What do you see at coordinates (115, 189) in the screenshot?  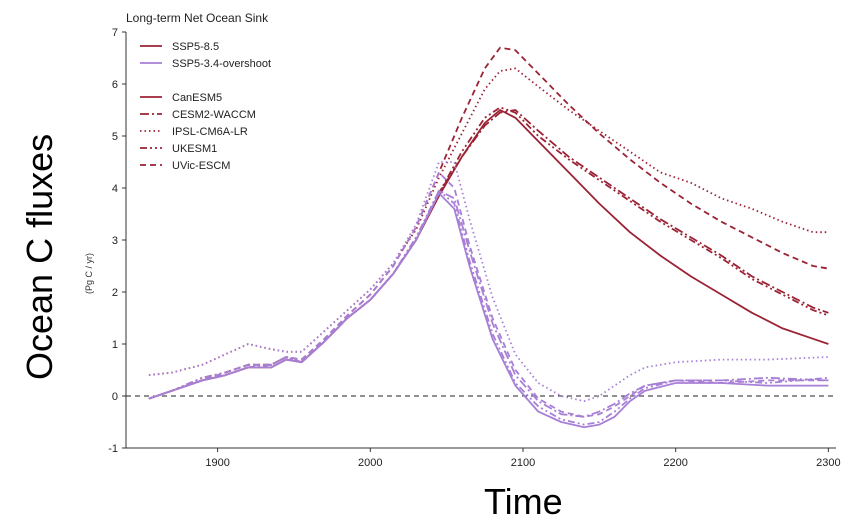 I see `y-tick-label: 4` at bounding box center [115, 189].